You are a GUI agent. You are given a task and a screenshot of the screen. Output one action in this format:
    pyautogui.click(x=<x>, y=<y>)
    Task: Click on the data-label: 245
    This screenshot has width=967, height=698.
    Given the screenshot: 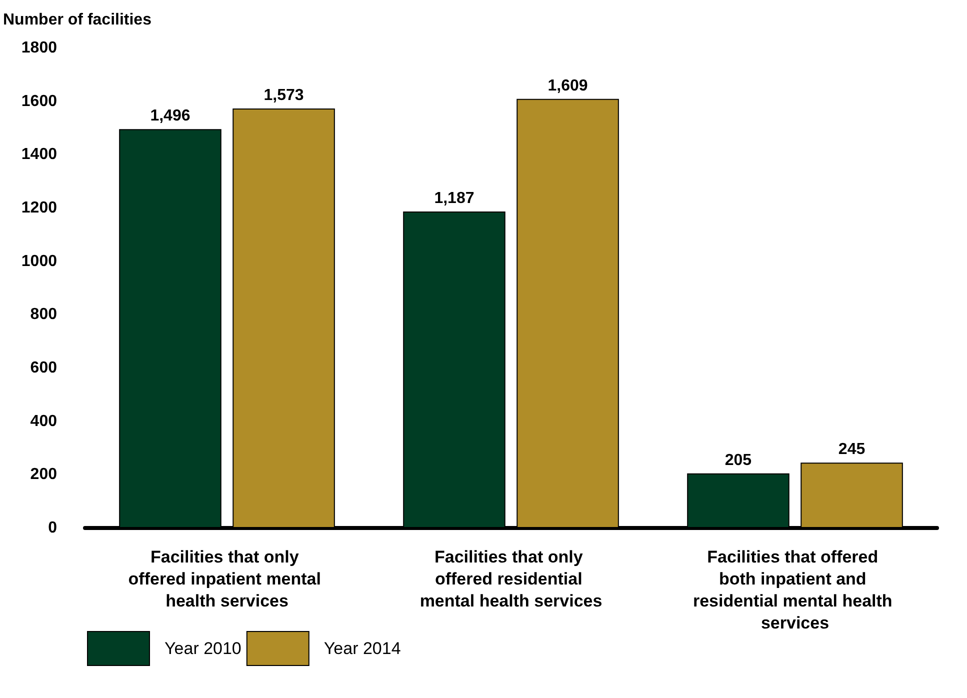 What is the action you would take?
    pyautogui.click(x=852, y=449)
    